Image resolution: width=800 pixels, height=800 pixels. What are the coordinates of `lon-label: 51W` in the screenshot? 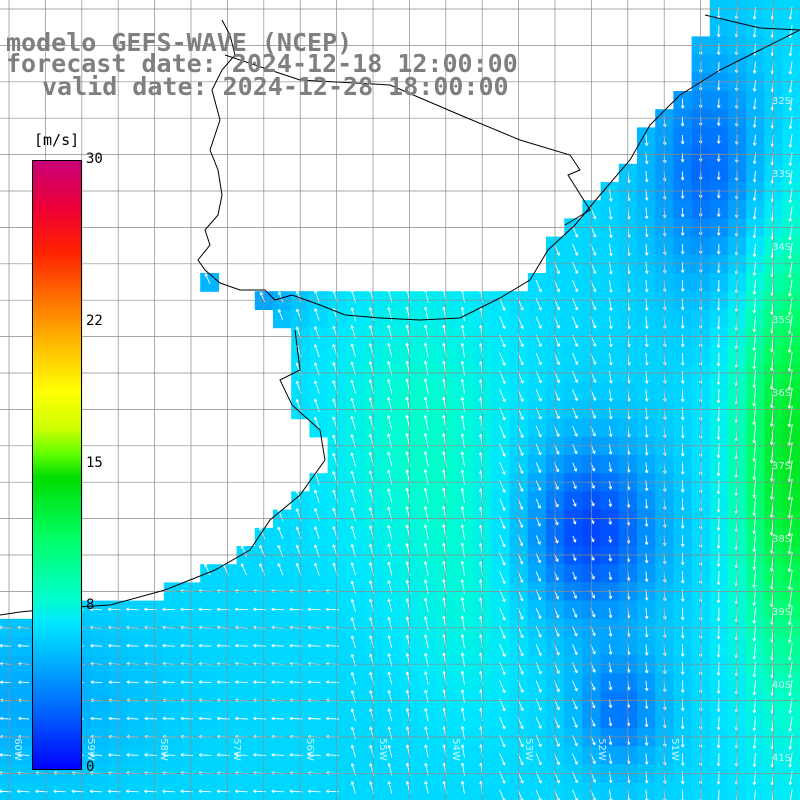 It's located at (674, 749).